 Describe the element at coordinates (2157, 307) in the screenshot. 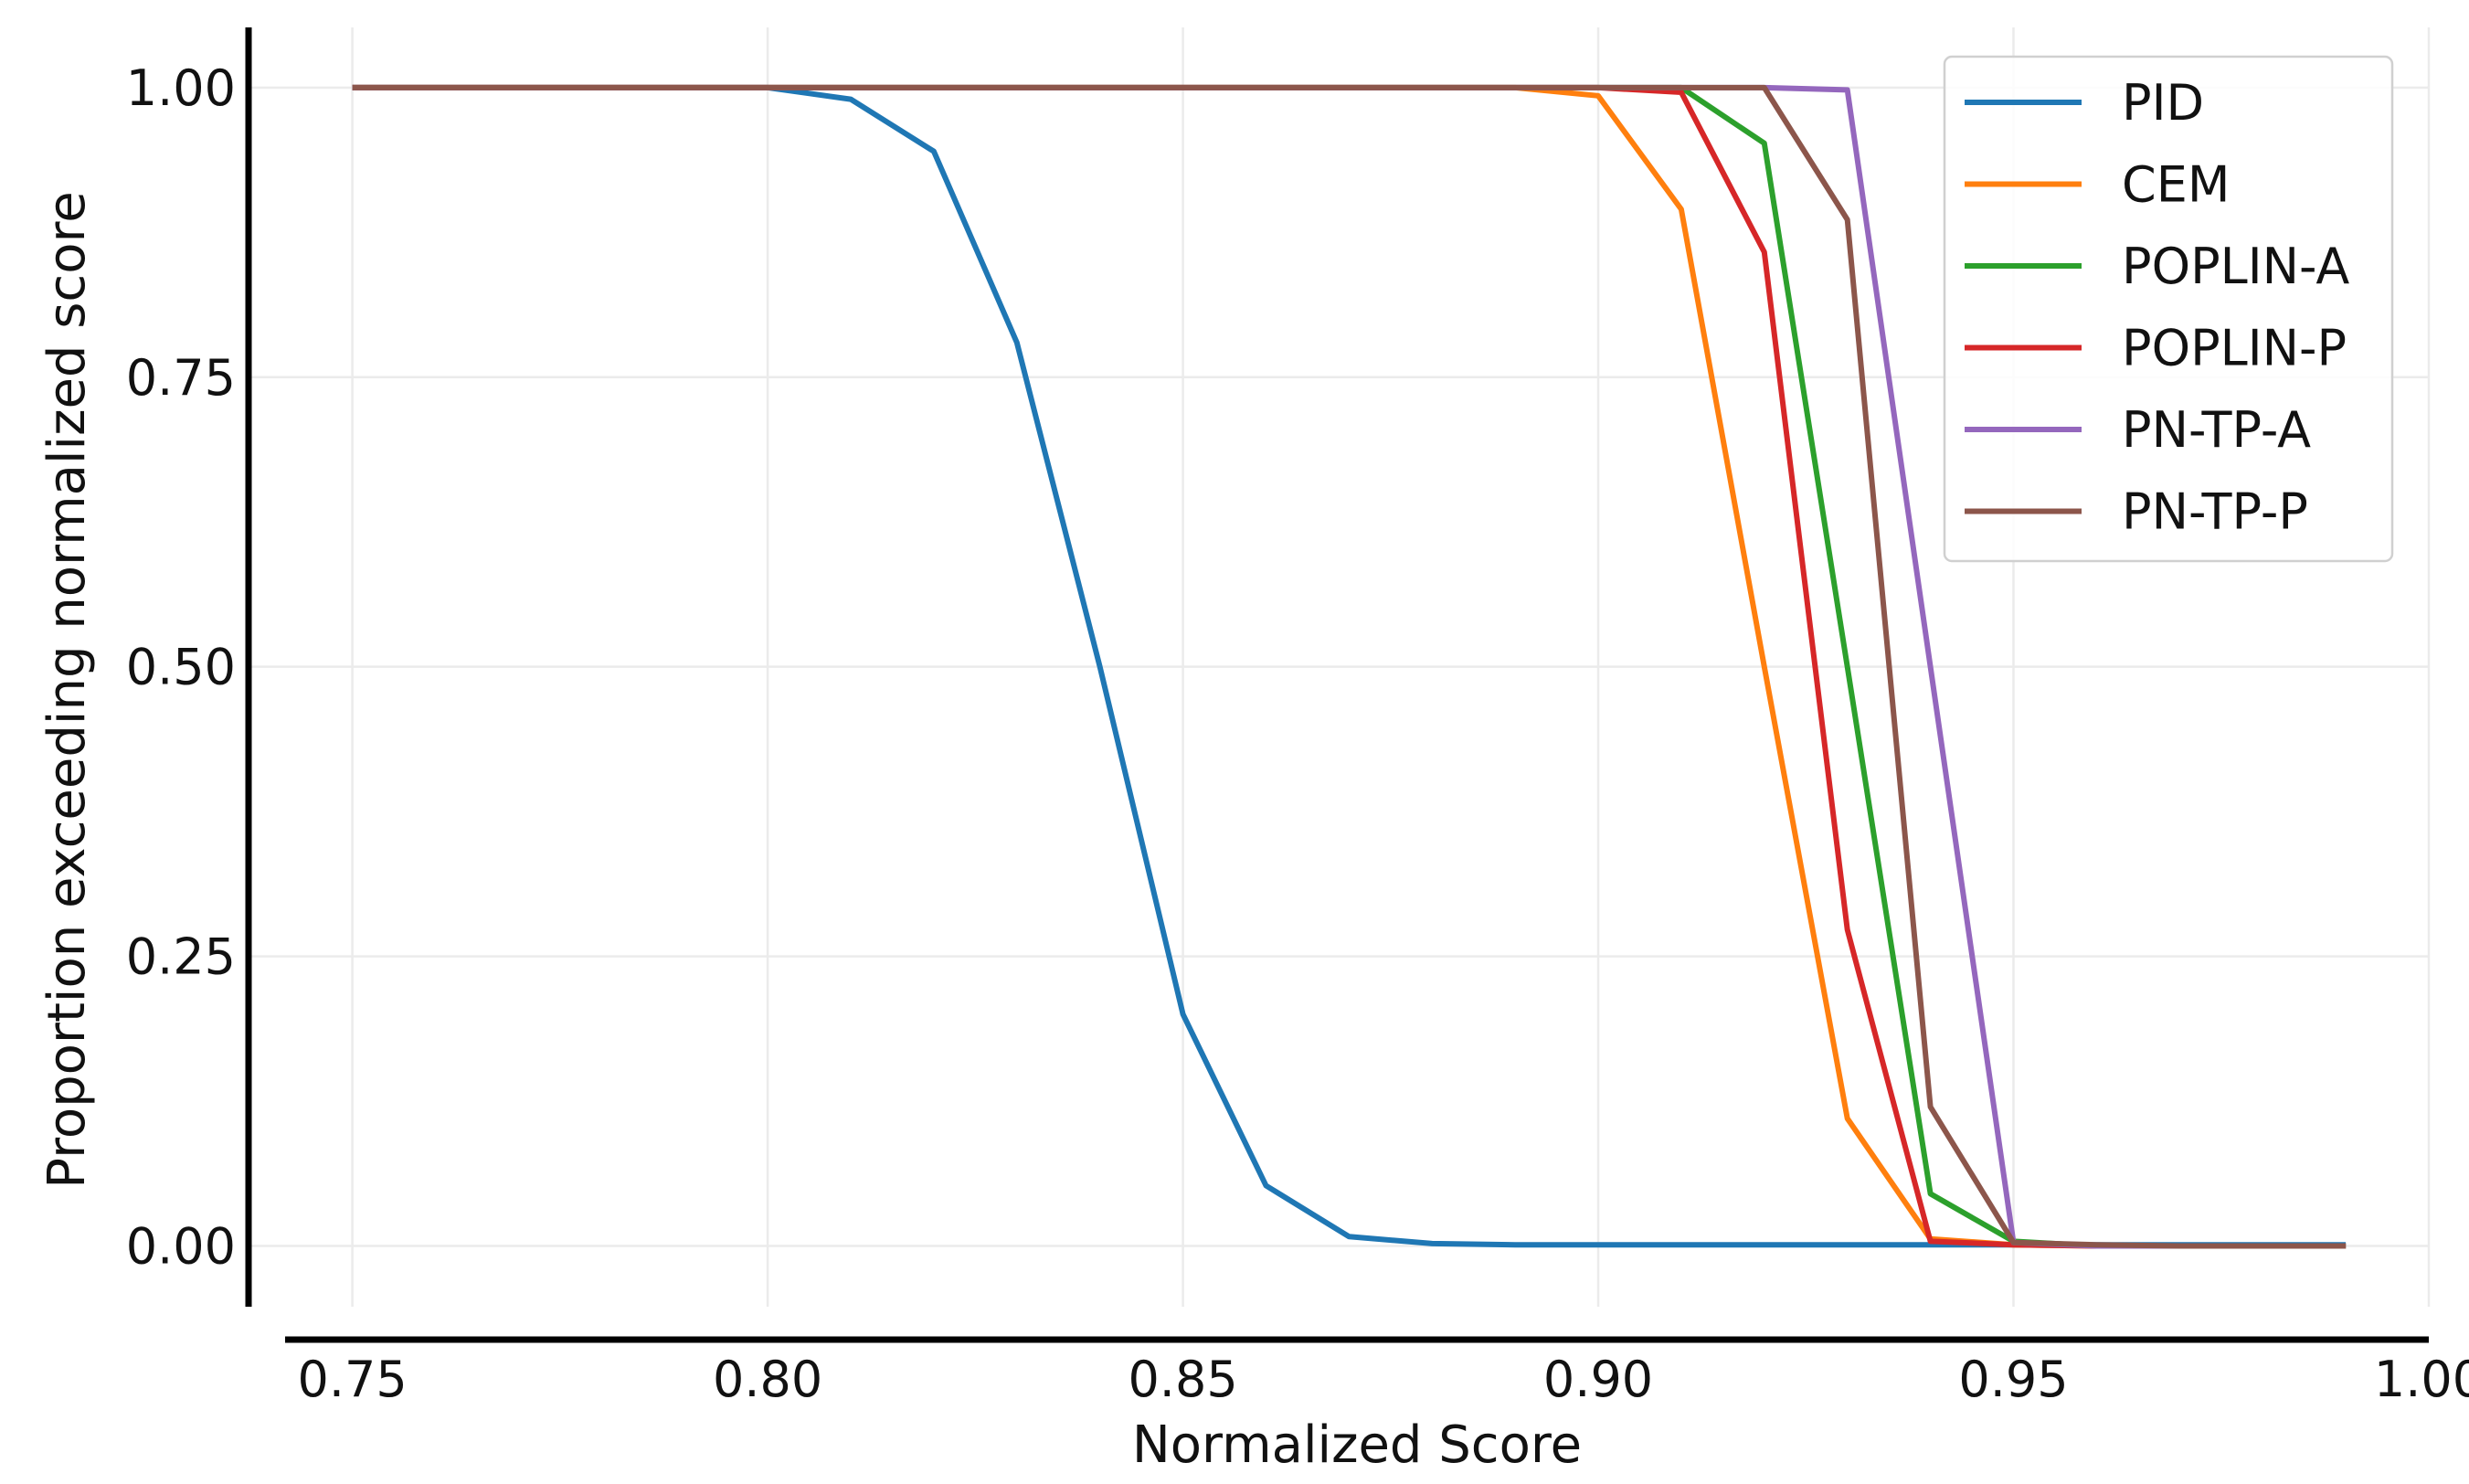

I see `legend-items: PID CEM POPLIN-A POPLIN-P PN-TP-A PN-TP-P` at that location.